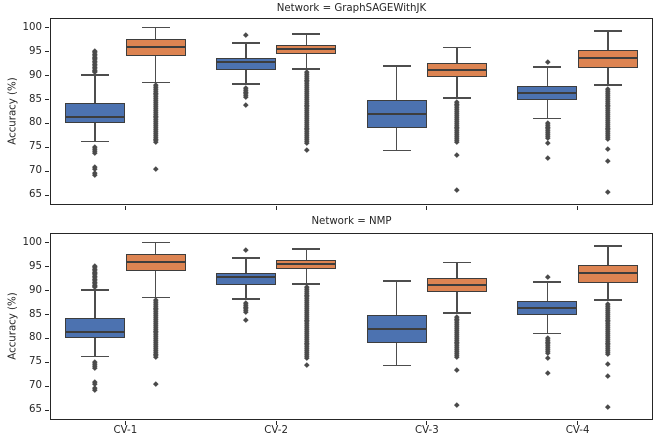  I want to click on subplot-title-nmp: Network = NMP, so click(351, 221).